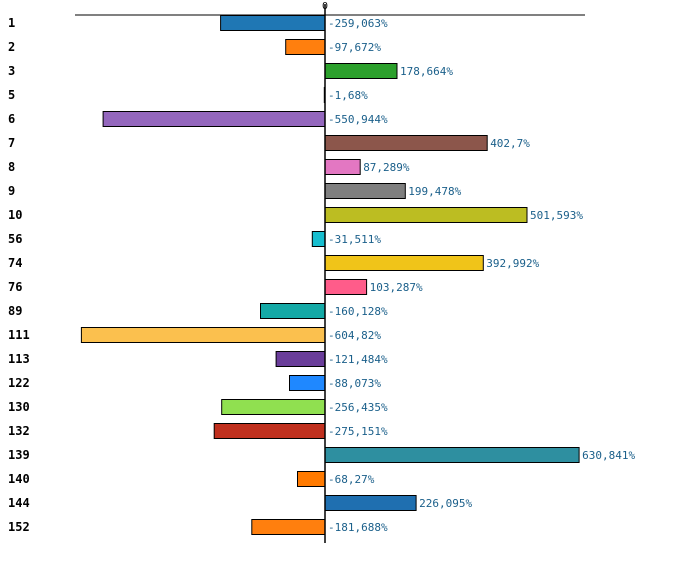 This screenshot has height=573, width=700. Describe the element at coordinates (510, 143) in the screenshot. I see `value-label-7: 402,7%` at that location.